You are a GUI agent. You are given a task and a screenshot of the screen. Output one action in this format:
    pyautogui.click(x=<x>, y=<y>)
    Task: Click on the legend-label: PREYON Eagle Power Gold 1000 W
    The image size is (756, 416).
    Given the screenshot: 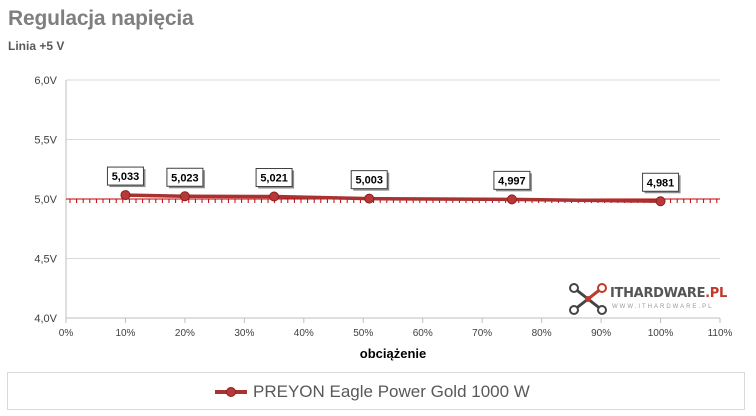 What is the action you would take?
    pyautogui.click(x=391, y=391)
    